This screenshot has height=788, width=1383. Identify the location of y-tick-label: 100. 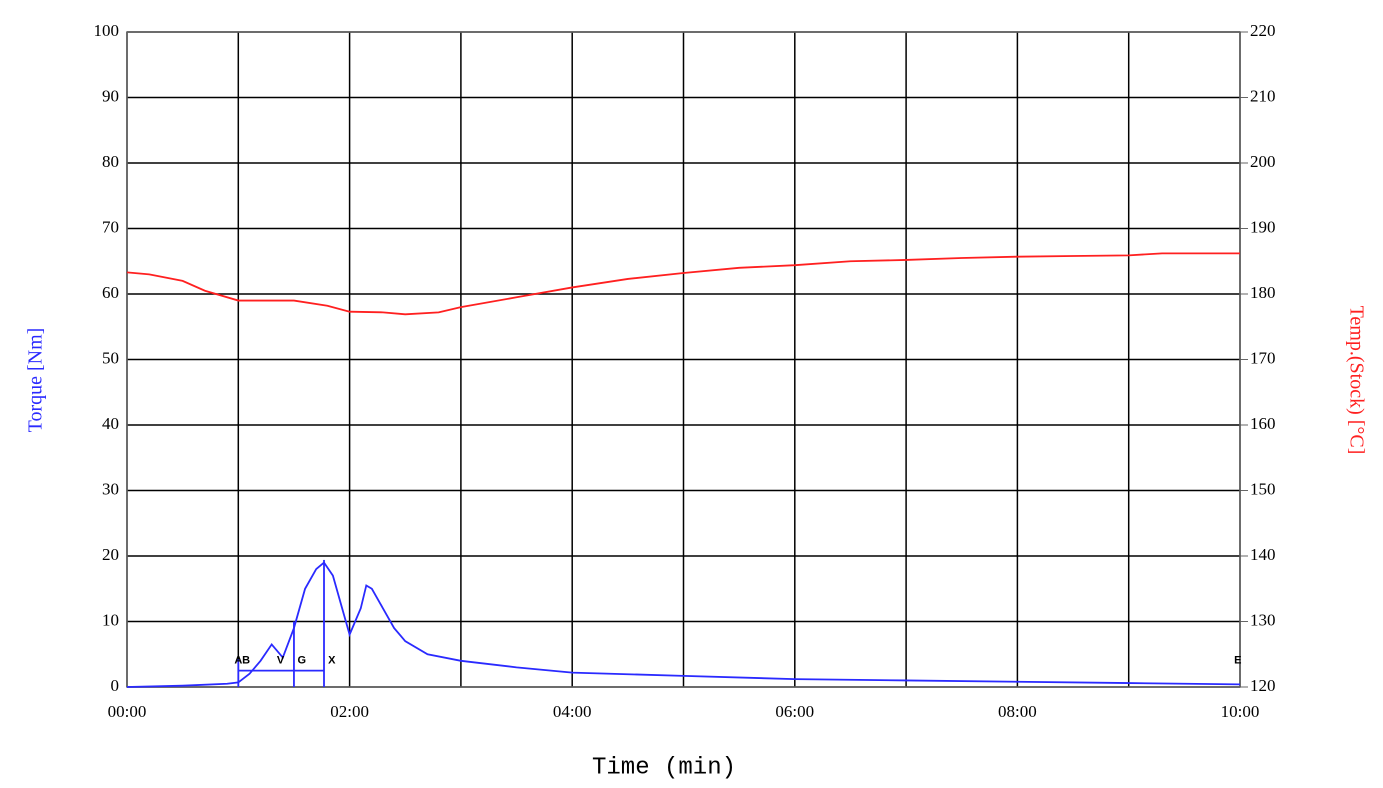
(107, 30).